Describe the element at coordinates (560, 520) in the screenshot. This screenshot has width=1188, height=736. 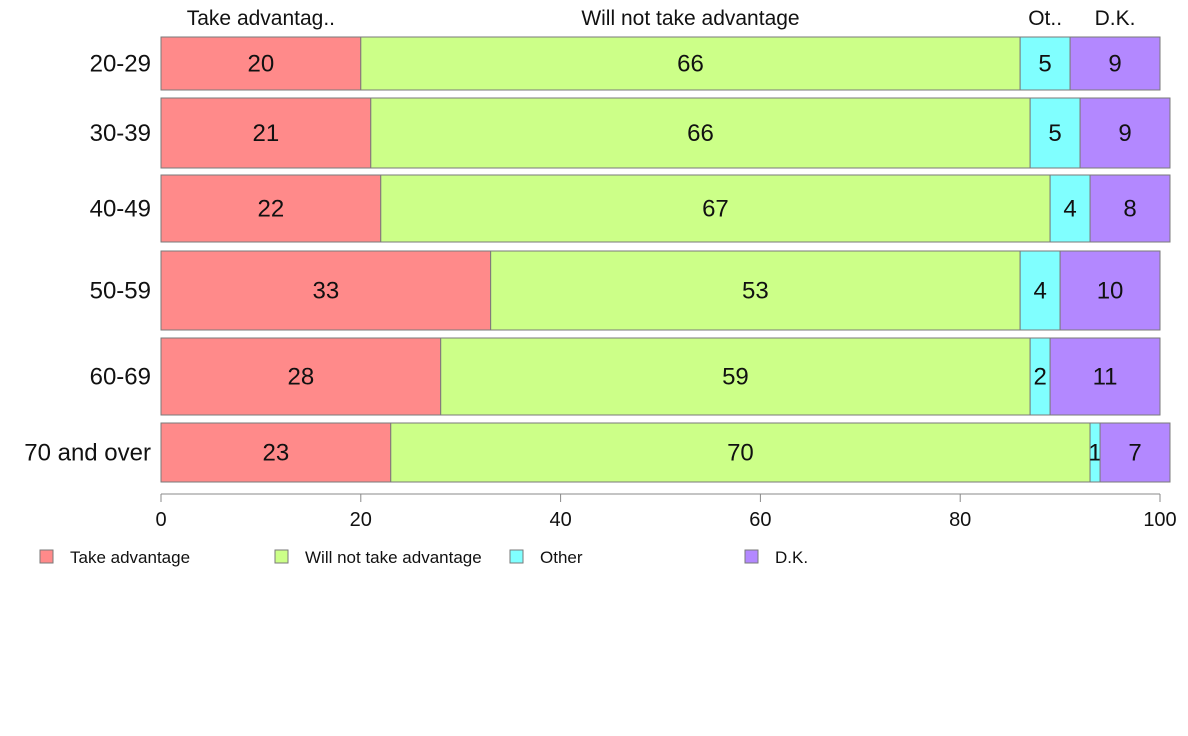
I see `x-tick-label: 40` at that location.